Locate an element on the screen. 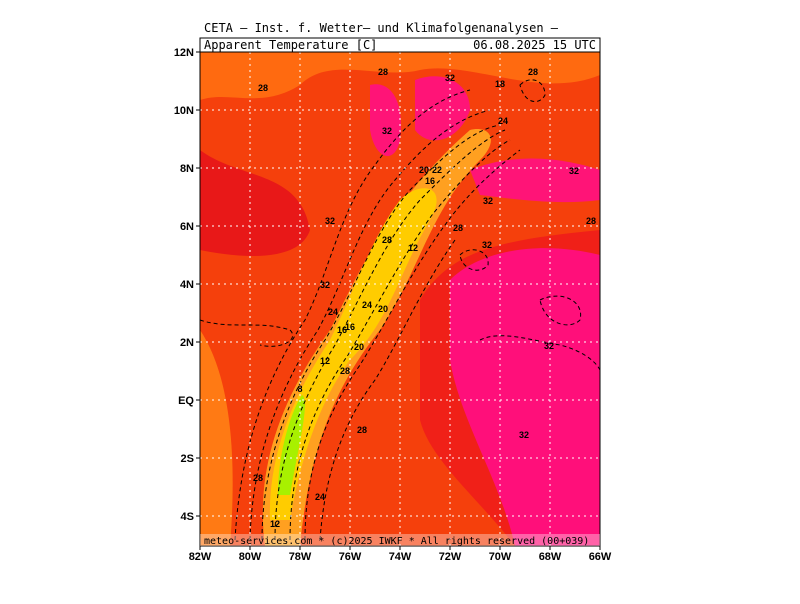 This screenshot has height=604, width=800. lat-label: 10N is located at coordinates (184, 111).